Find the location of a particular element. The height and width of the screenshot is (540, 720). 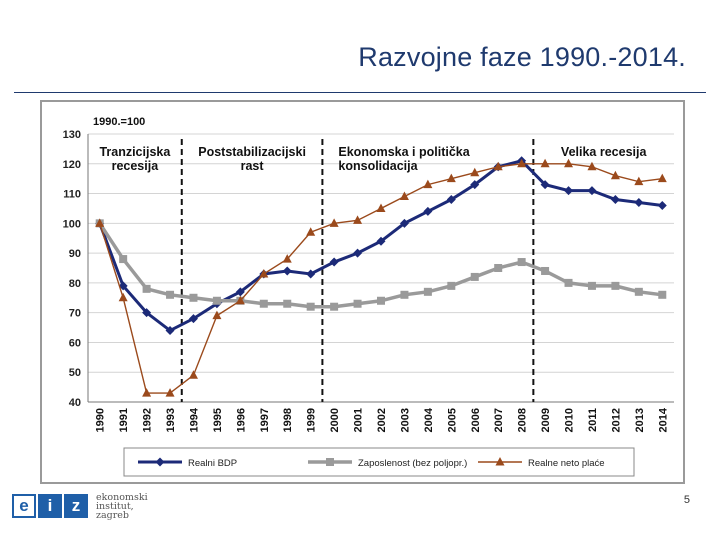

phase-label: rast is located at coordinates (253, 166).